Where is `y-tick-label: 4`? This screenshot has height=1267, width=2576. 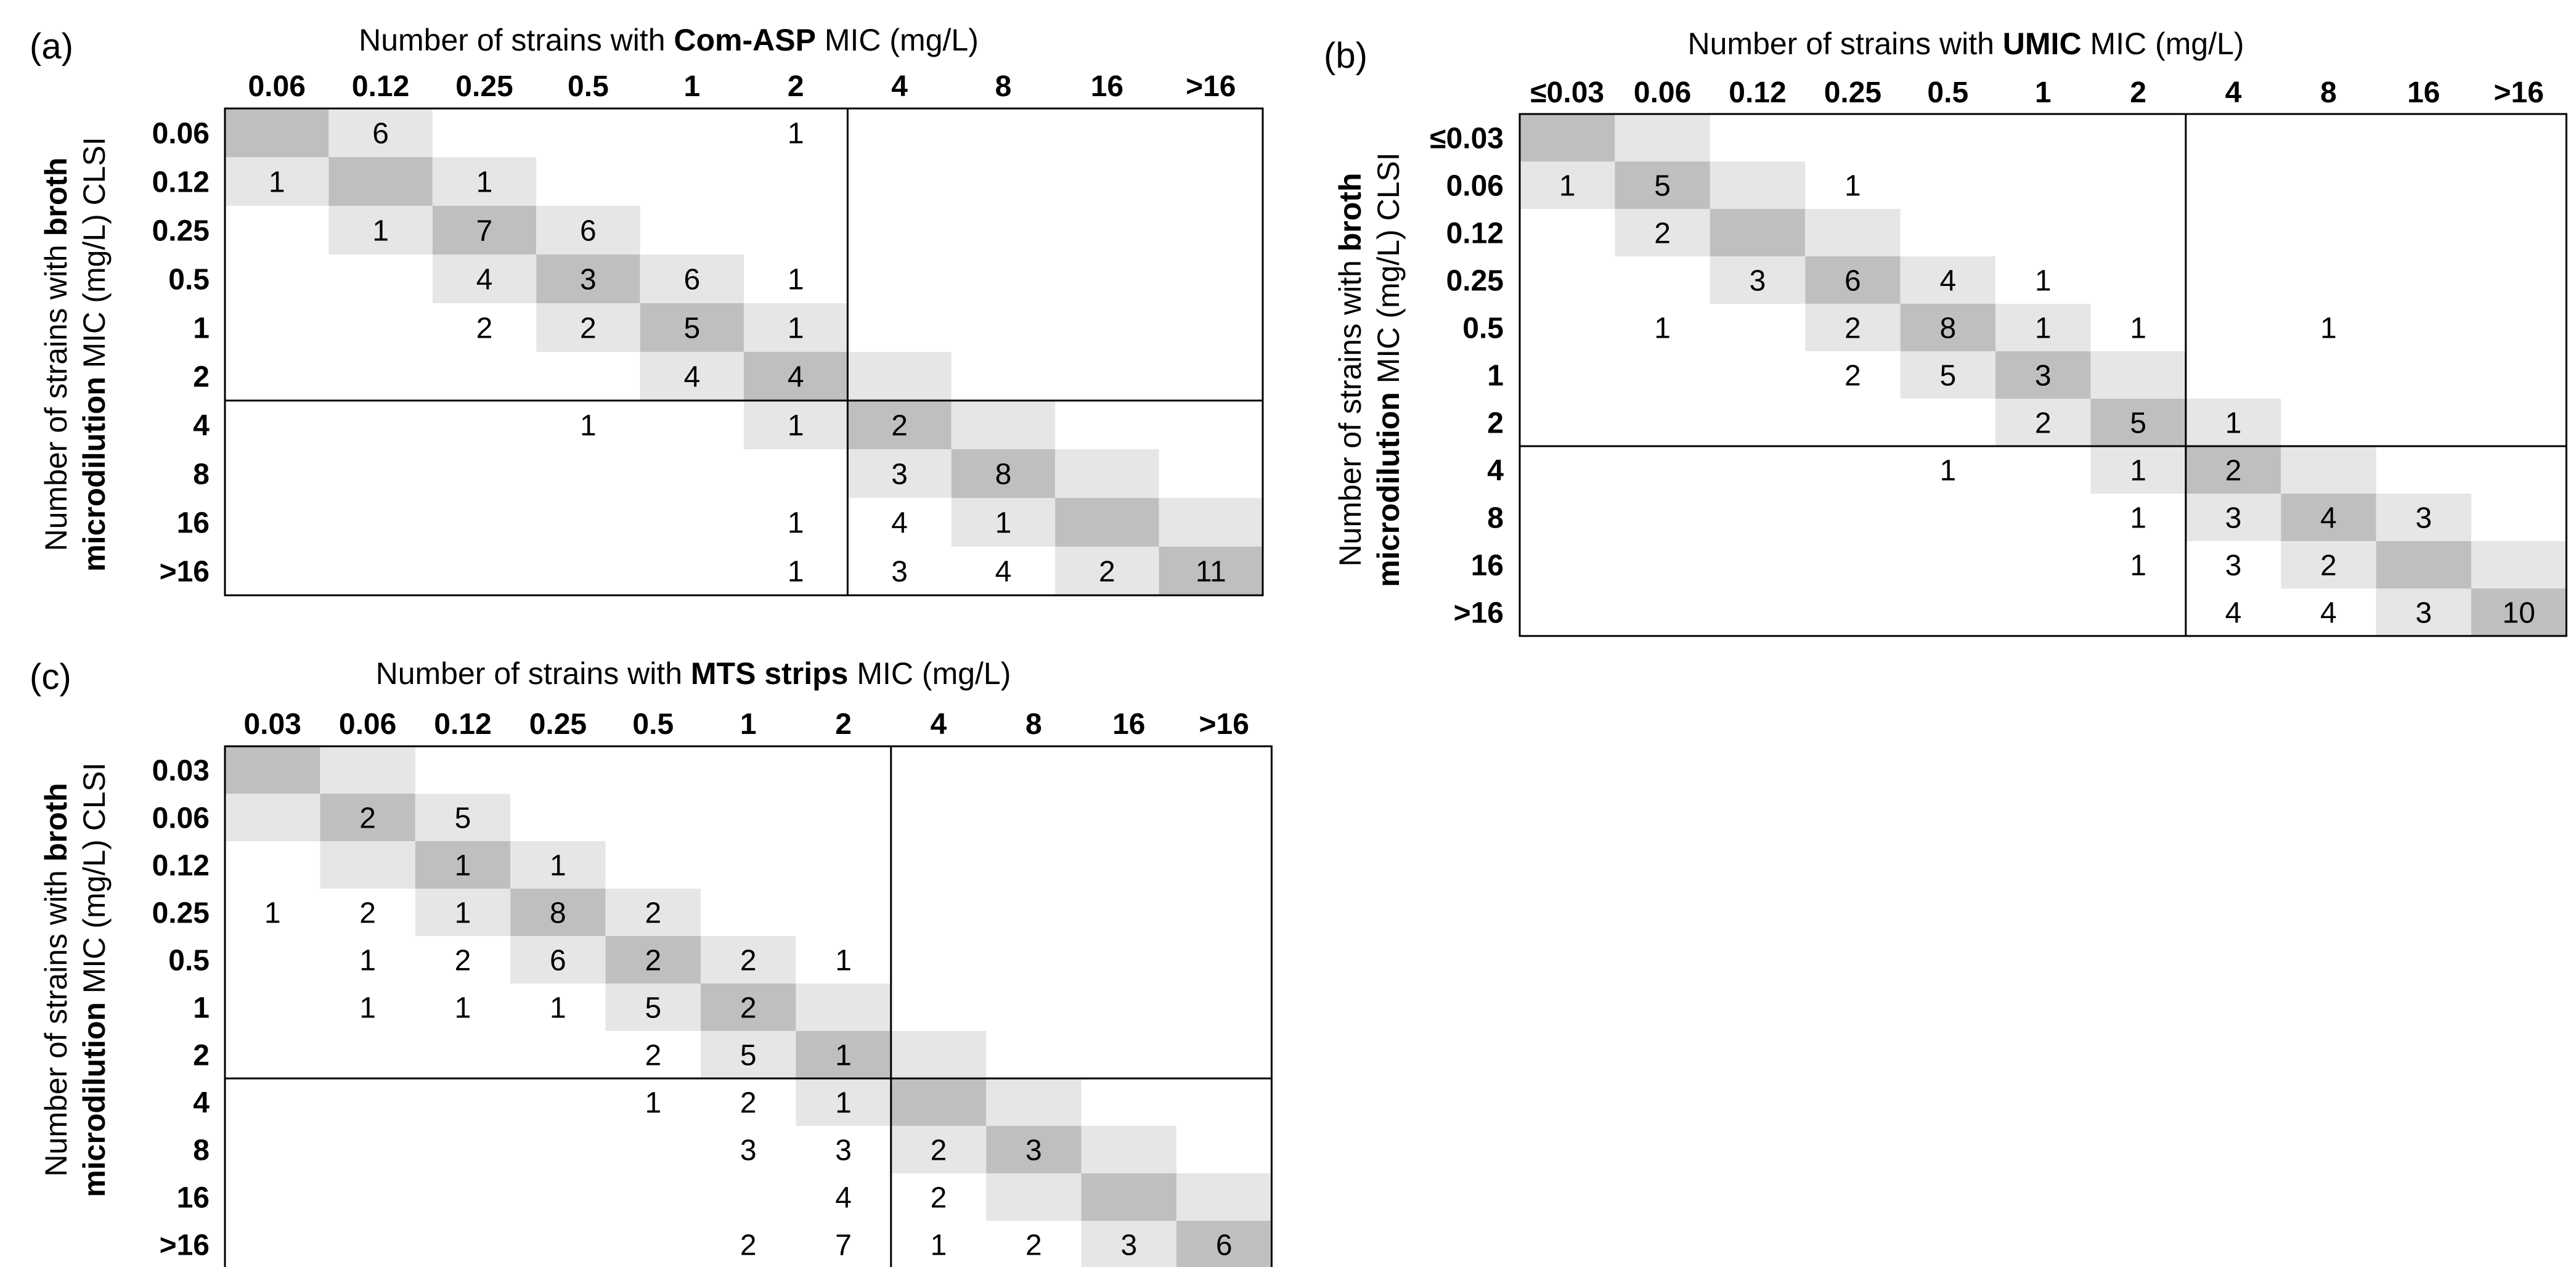 y-tick-label: 4 is located at coordinates (1495, 471).